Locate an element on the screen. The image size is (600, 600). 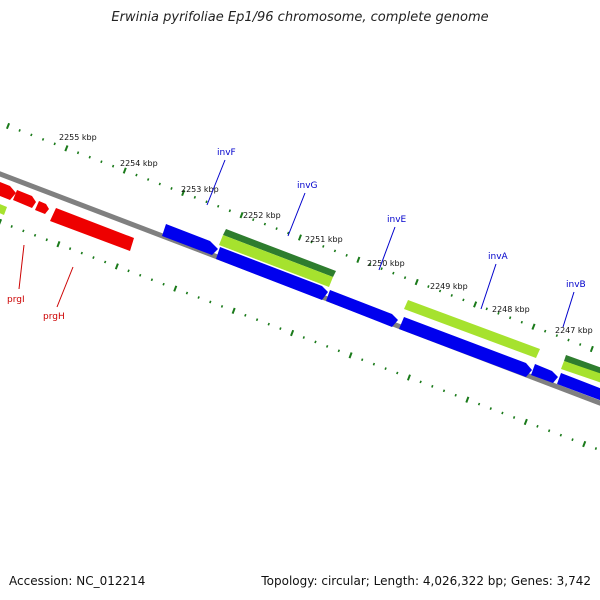
accession-text: Accession: NC_012214 is located at coordinates (77, 581).